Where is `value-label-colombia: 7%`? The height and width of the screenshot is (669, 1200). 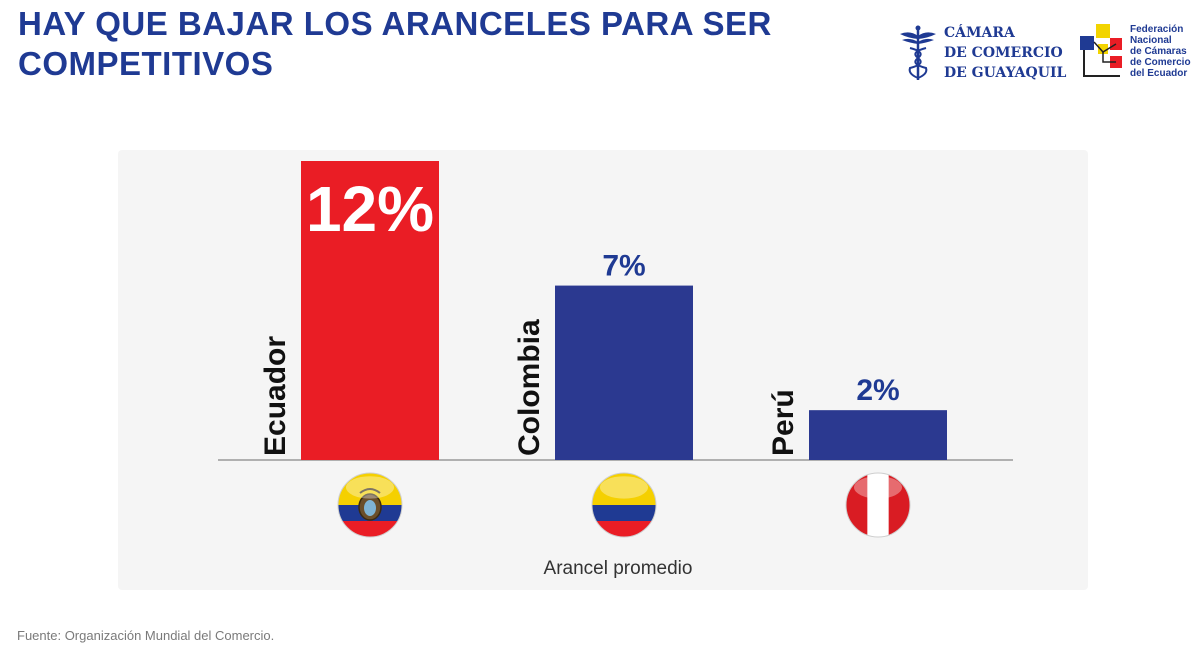
value-label-colombia: 7% is located at coordinates (623, 266).